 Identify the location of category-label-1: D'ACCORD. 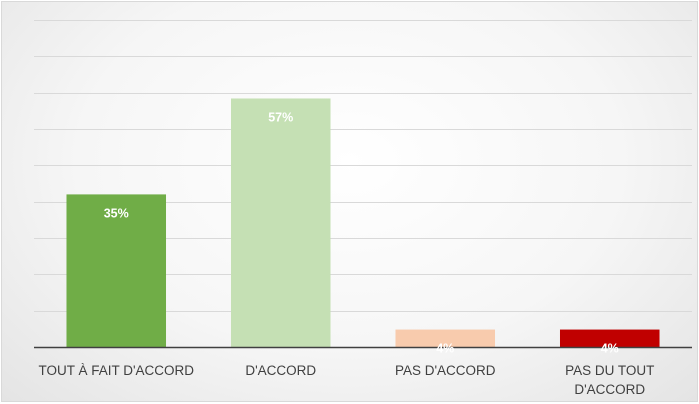
(280, 370).